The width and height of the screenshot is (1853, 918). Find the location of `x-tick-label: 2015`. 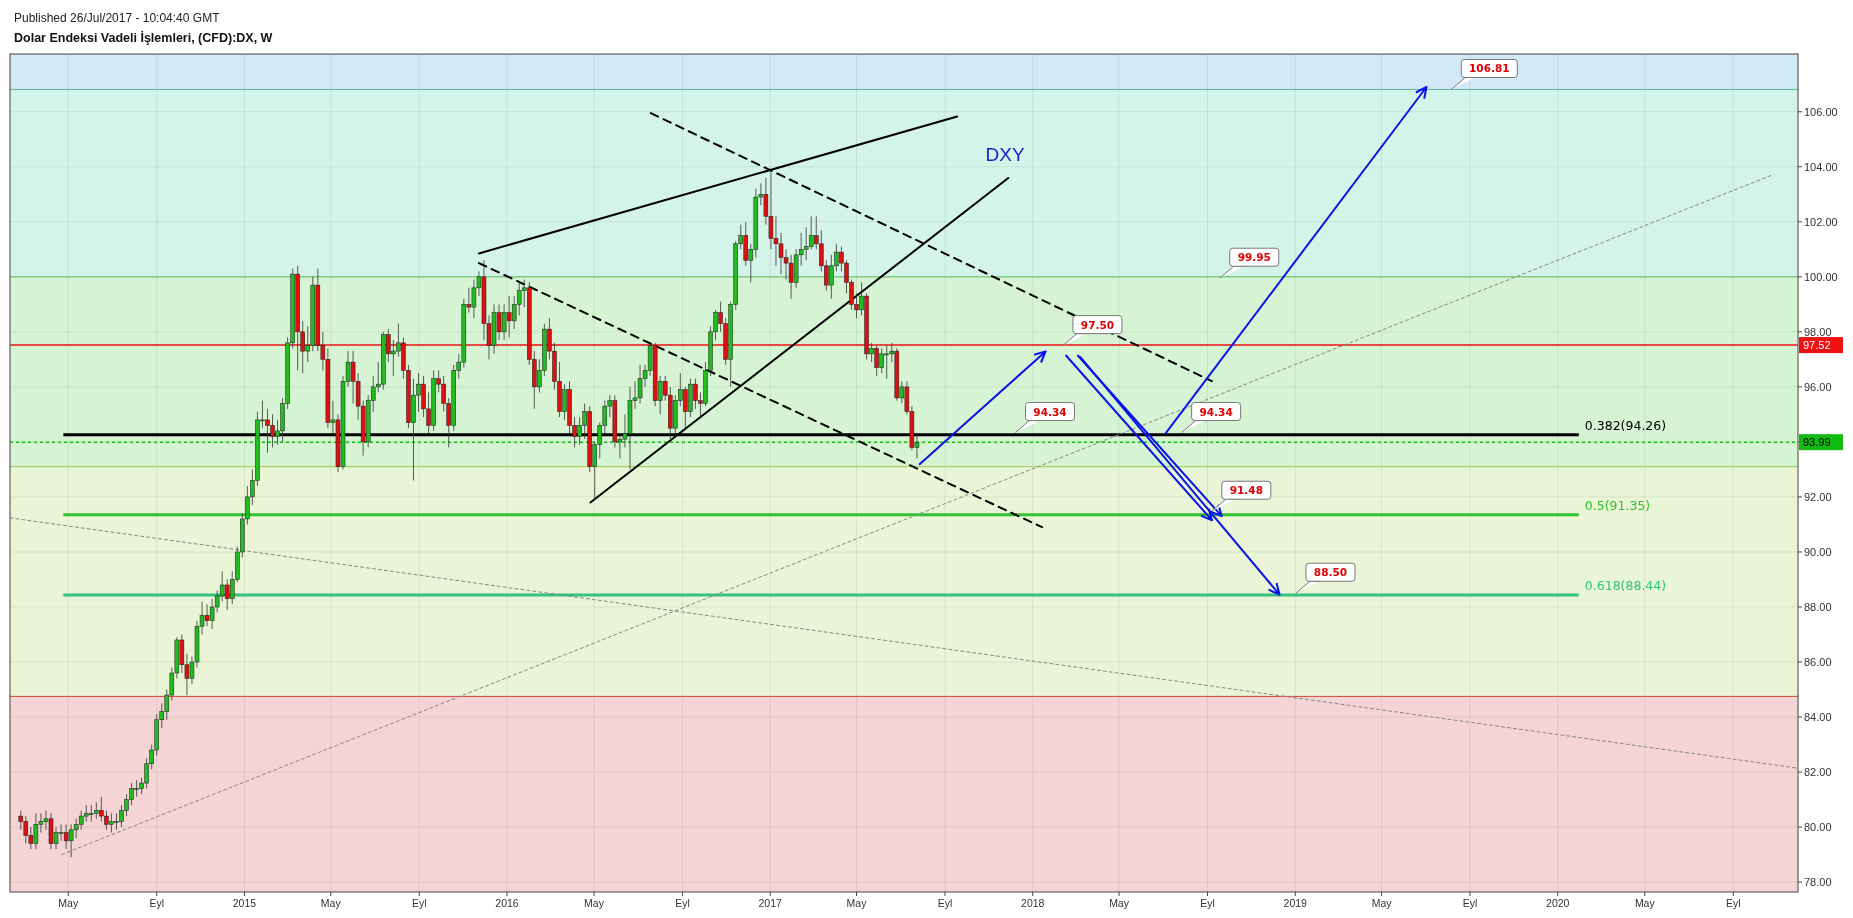

x-tick-label: 2015 is located at coordinates (244, 903).